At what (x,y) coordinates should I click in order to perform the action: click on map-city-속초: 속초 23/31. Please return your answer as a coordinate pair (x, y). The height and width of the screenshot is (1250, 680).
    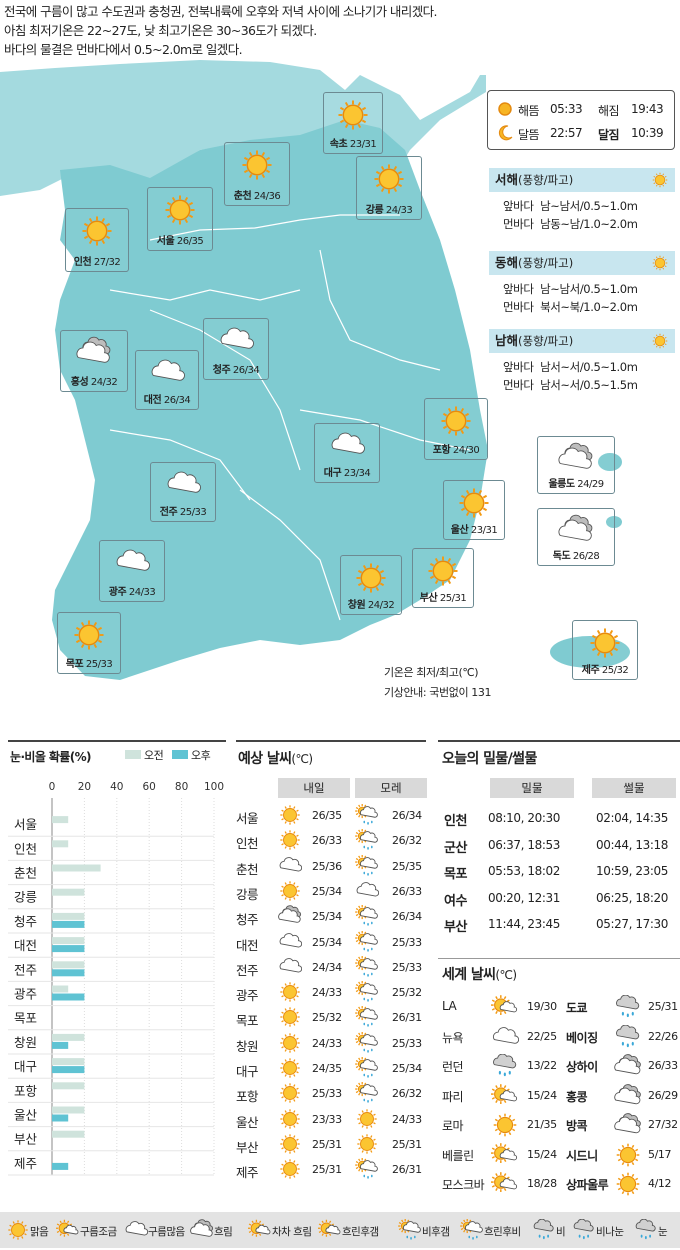
    Looking at the image, I should click on (353, 123).